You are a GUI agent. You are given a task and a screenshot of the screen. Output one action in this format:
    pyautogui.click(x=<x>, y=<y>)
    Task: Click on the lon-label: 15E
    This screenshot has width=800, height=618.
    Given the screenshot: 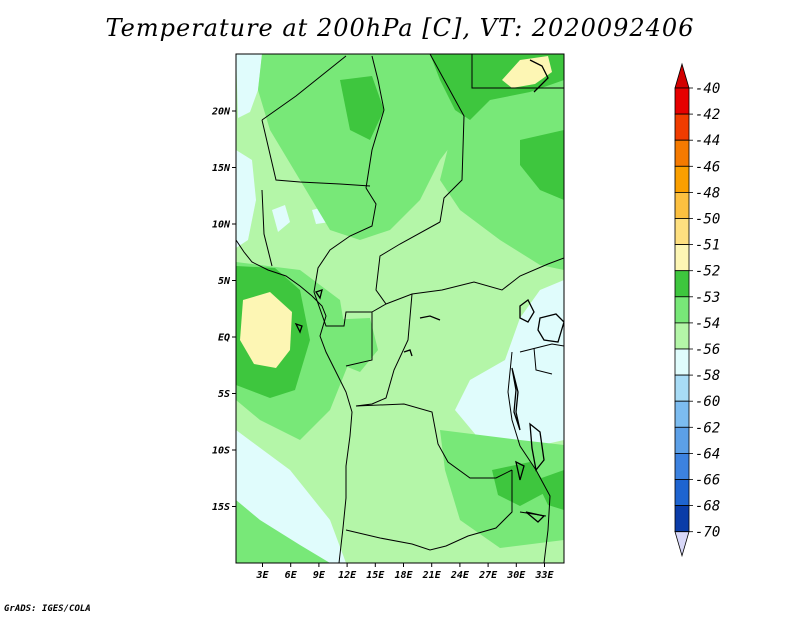 What is the action you would take?
    pyautogui.click(x=375, y=575)
    